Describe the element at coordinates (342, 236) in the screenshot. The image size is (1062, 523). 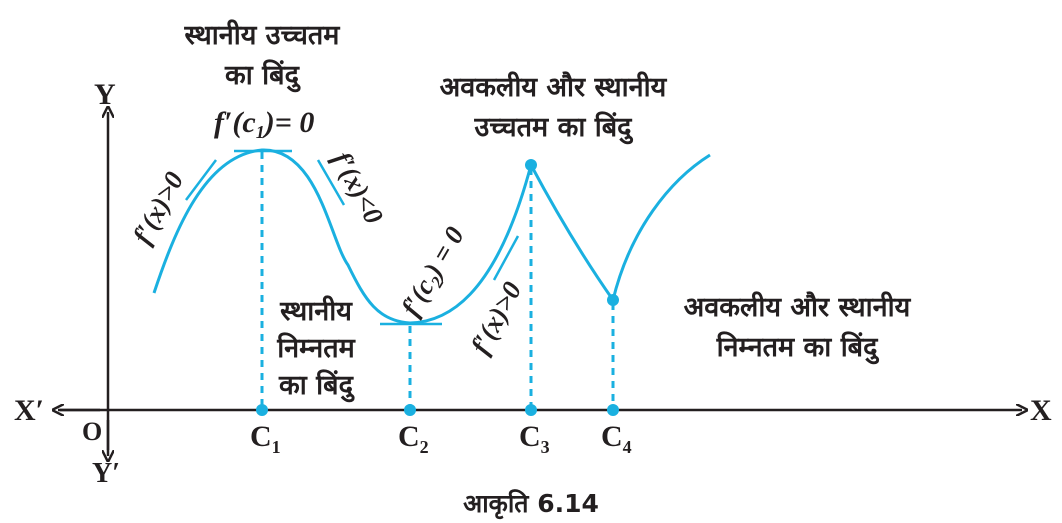
I see `function-curve-smooth` at that location.